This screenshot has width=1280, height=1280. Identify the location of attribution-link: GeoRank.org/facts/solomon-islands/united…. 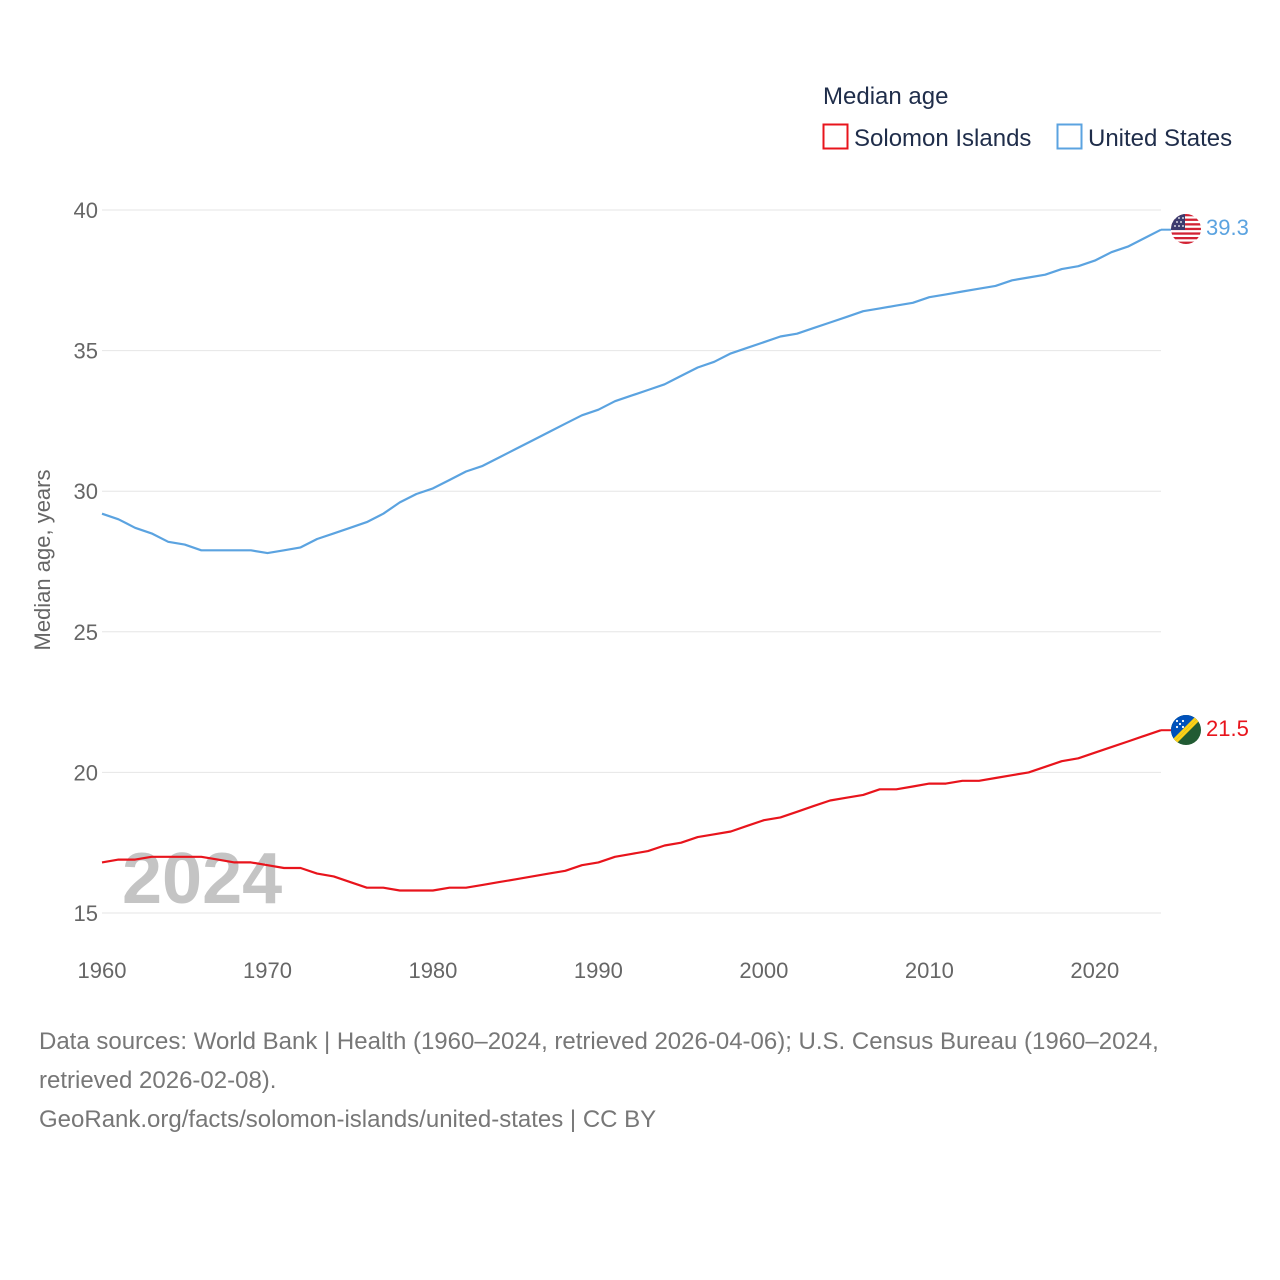
(348, 1119).